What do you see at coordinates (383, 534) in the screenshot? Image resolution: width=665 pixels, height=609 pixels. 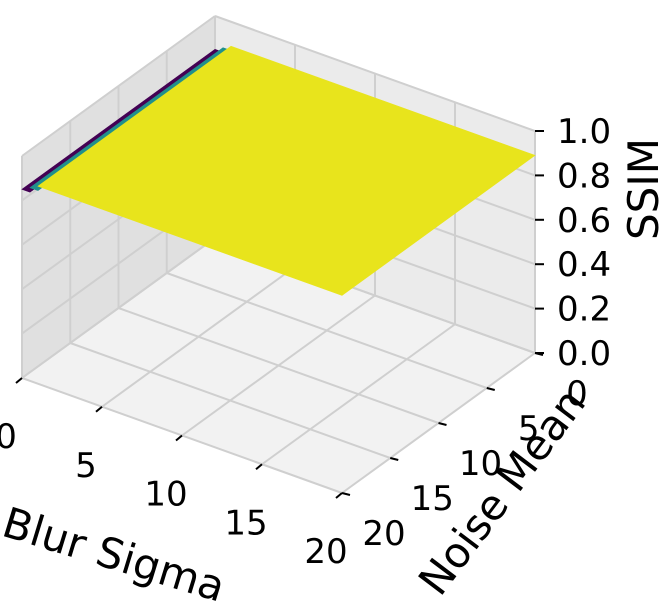 I see `y-tick-label-4: 20` at bounding box center [383, 534].